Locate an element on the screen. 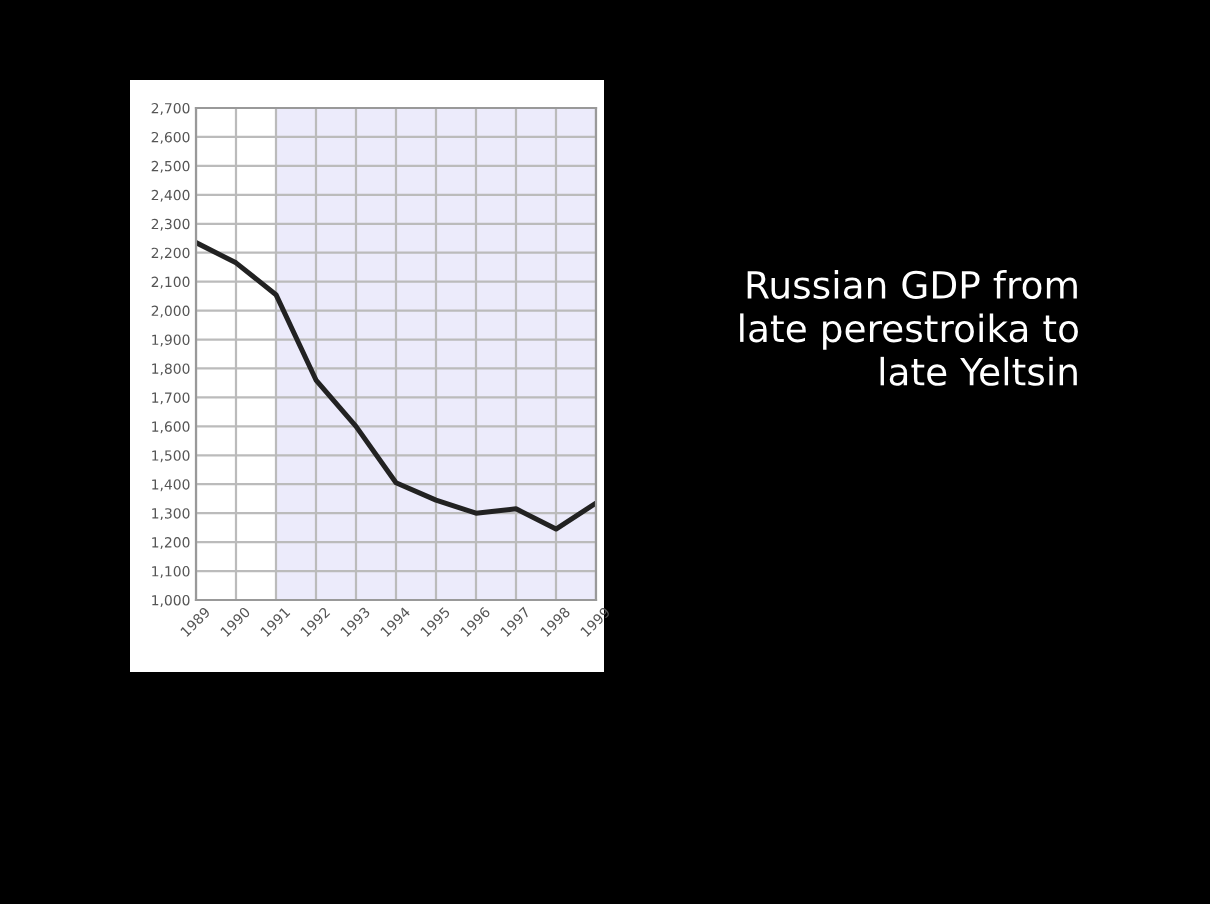 The height and width of the screenshot is (904, 1210). line-series is located at coordinates (396, 386).